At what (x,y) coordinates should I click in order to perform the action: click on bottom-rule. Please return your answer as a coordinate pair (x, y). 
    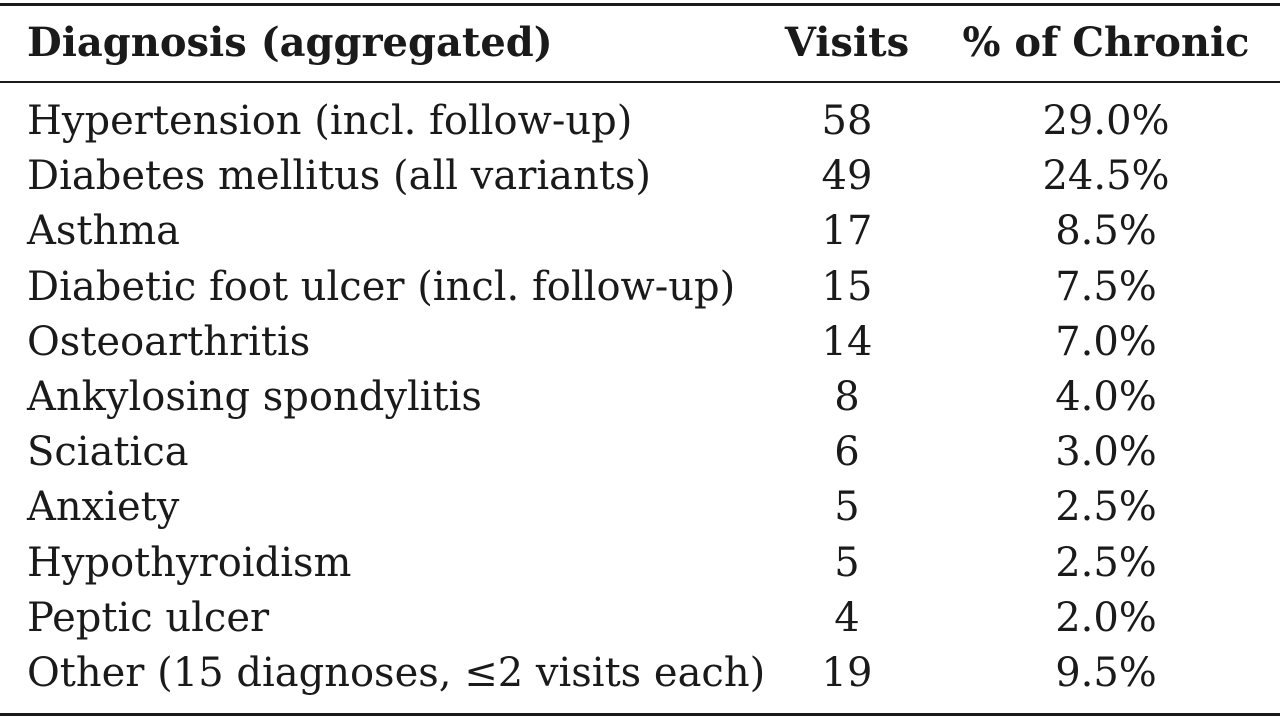
    Looking at the image, I should click on (640, 714).